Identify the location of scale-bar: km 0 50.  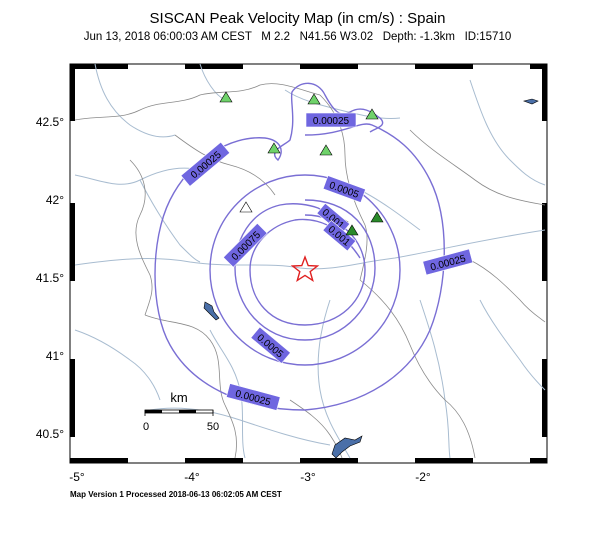
(181, 411).